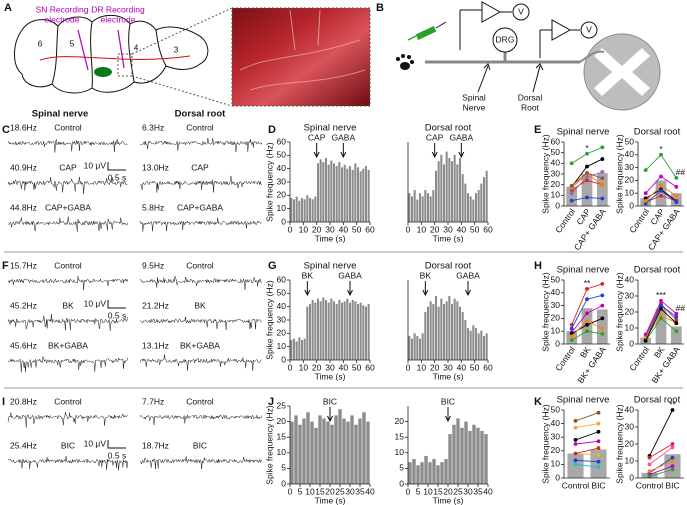 Image resolution: width=687 pixels, height=505 pixels. What do you see at coordinates (121, 49) in the screenshot?
I see `dr-electrode` at bounding box center [121, 49].